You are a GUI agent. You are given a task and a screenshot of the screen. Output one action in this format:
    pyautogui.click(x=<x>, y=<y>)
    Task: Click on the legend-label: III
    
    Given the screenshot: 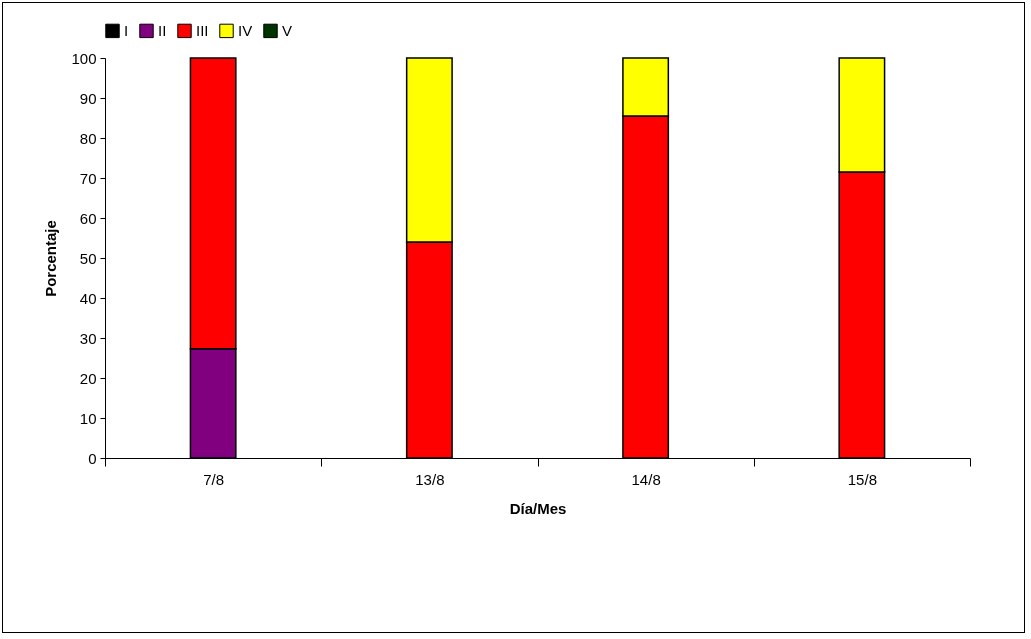 What is the action you would take?
    pyautogui.click(x=202, y=30)
    